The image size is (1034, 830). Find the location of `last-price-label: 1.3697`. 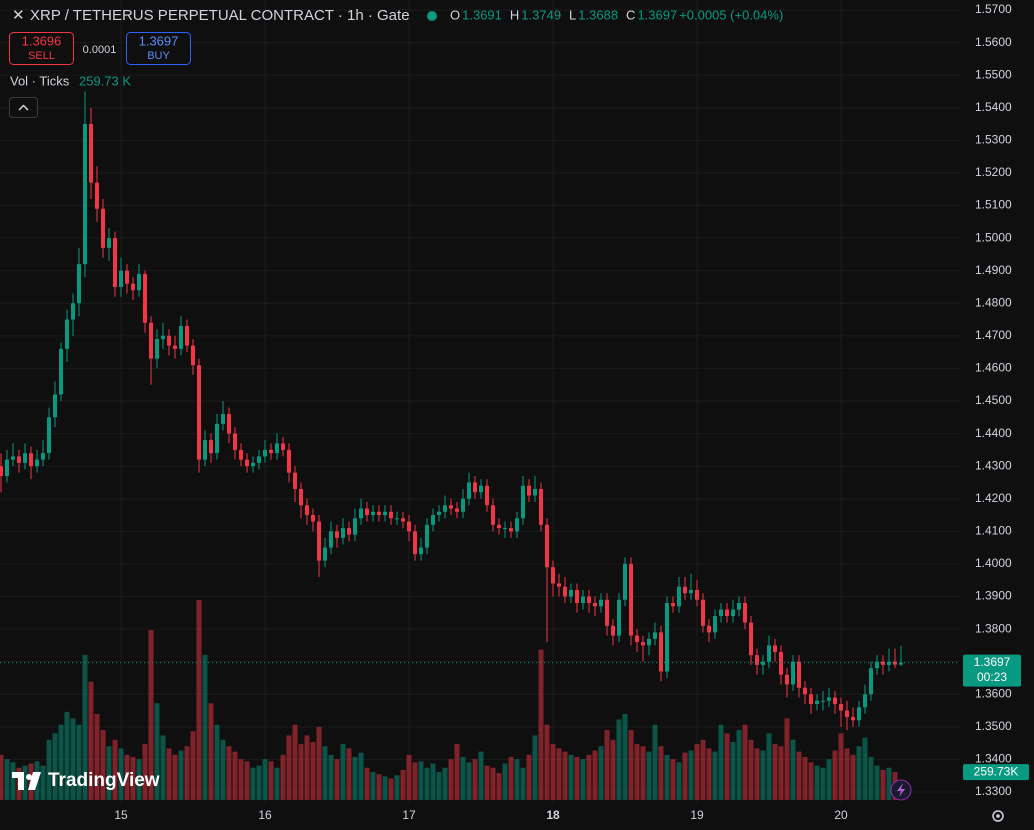

last-price-label: 1.3697 is located at coordinates (992, 662).